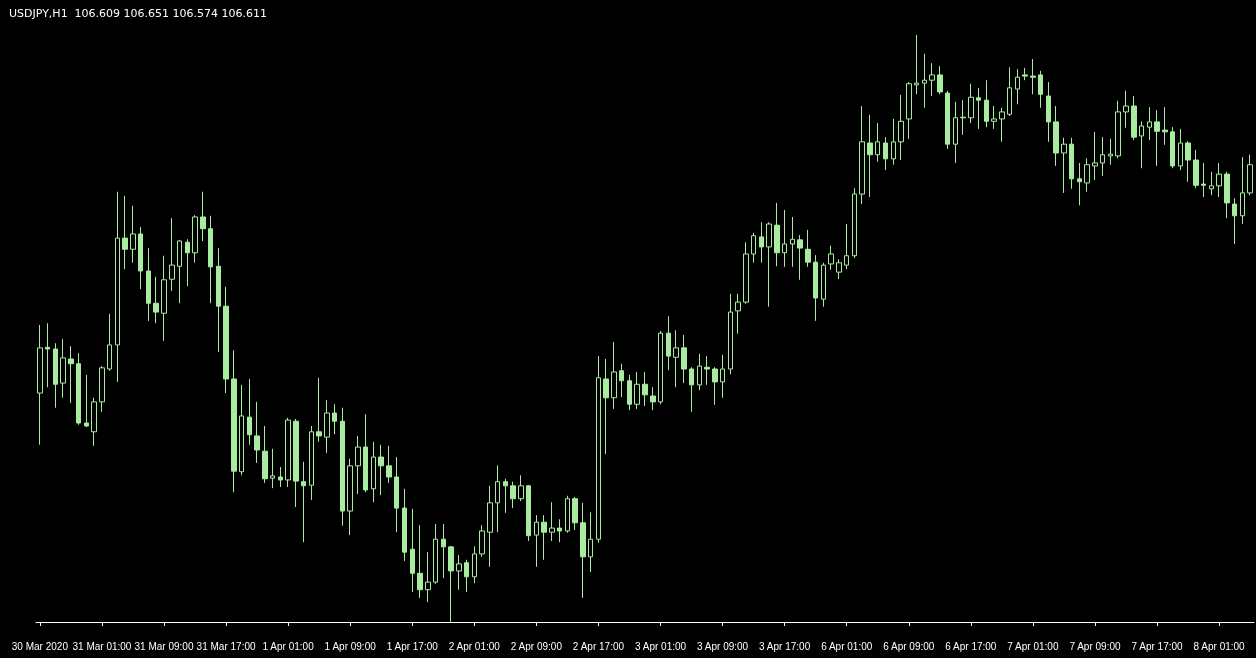 The width and height of the screenshot is (1256, 658). What do you see at coordinates (660, 646) in the screenshot?
I see `x-tick-label: 3 Apr 01:00` at bounding box center [660, 646].